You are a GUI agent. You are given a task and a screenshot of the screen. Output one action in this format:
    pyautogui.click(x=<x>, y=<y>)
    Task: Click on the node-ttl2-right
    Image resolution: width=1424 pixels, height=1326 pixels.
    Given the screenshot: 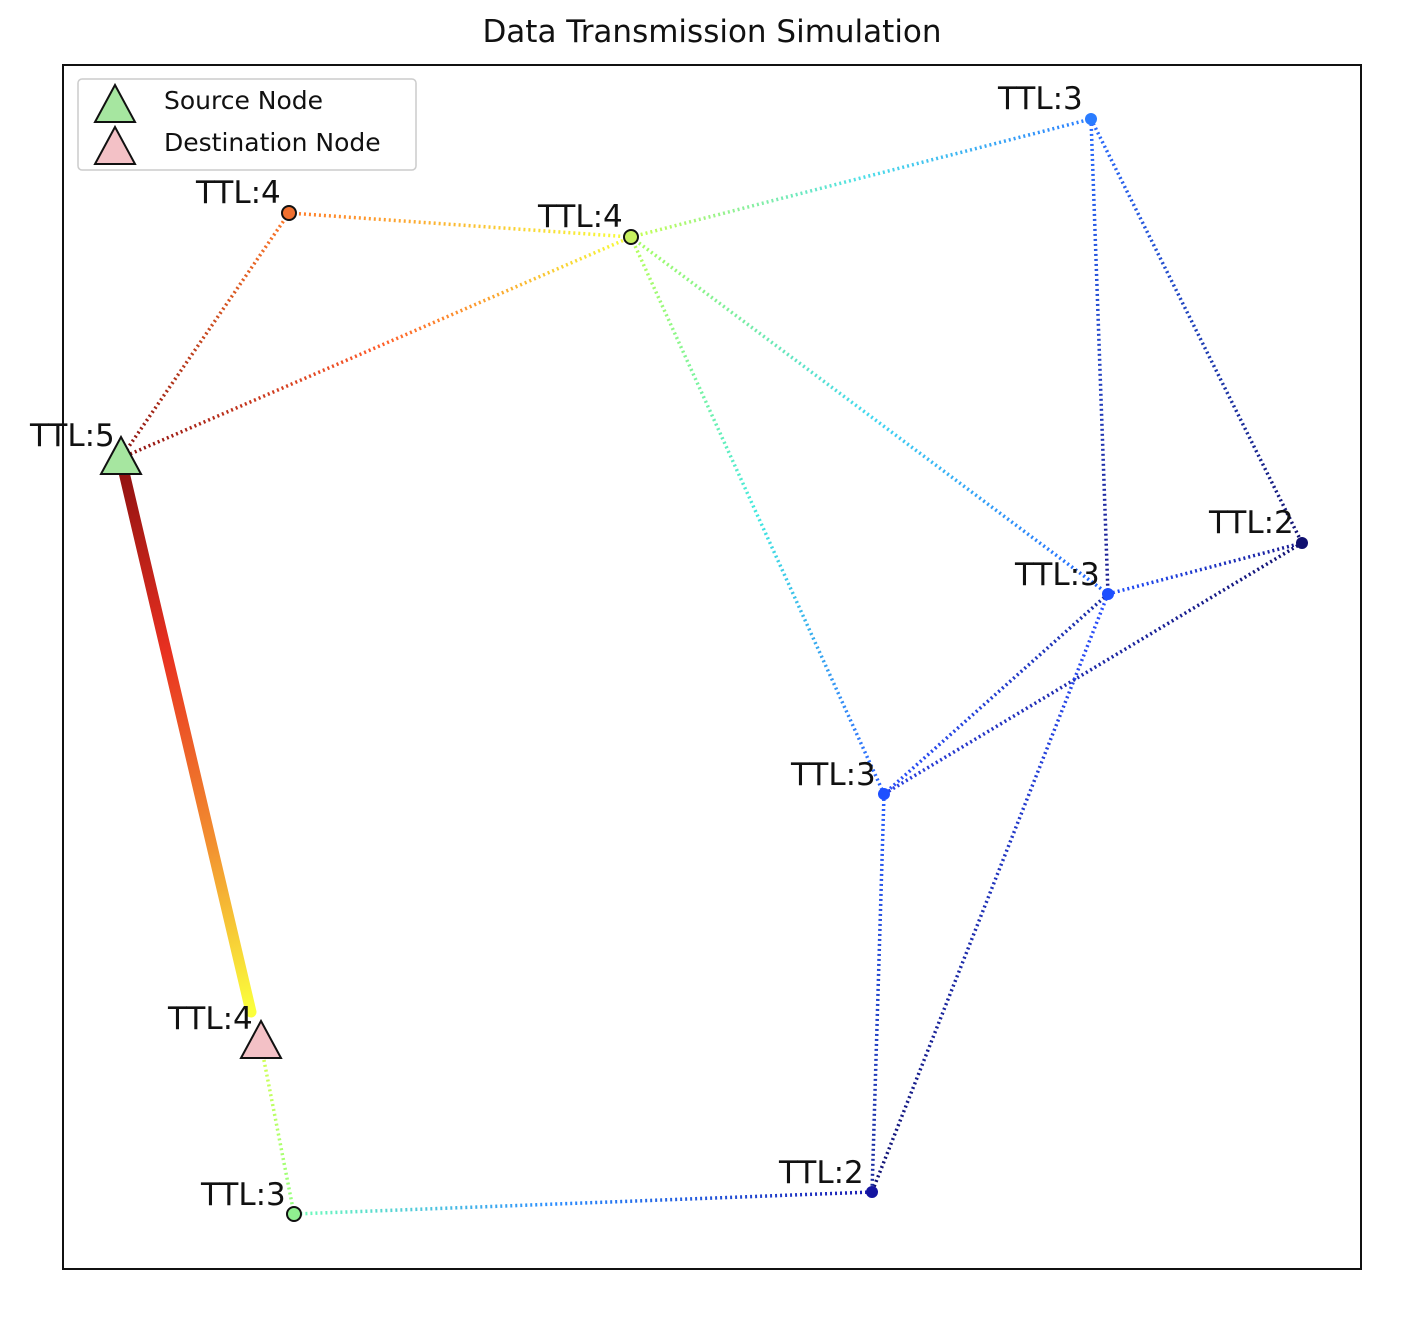 What is the action you would take?
    pyautogui.click(x=1302, y=543)
    